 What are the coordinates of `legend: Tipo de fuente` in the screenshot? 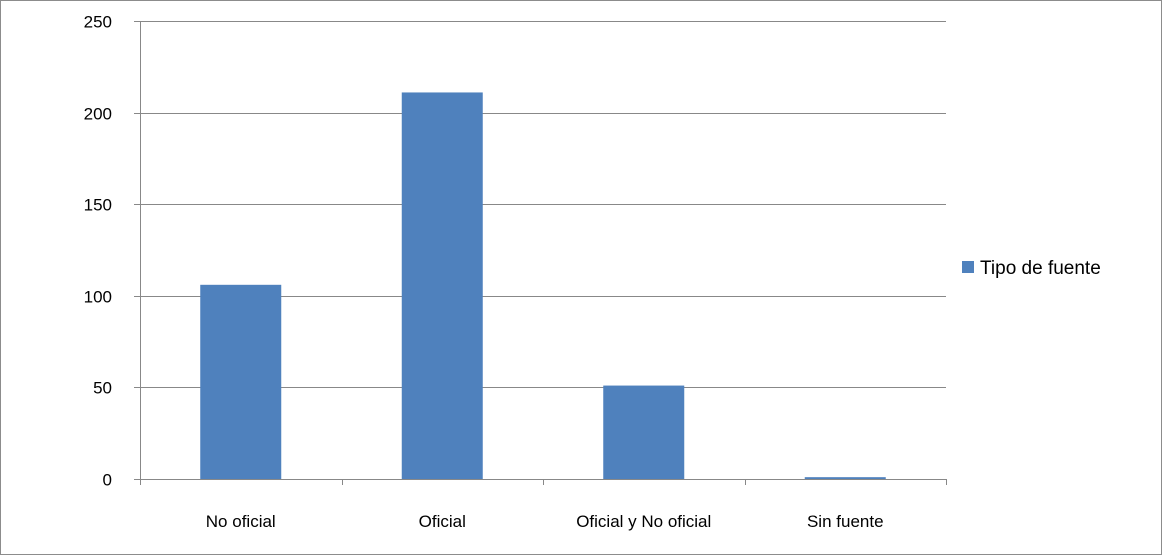 It's located at (1031, 268).